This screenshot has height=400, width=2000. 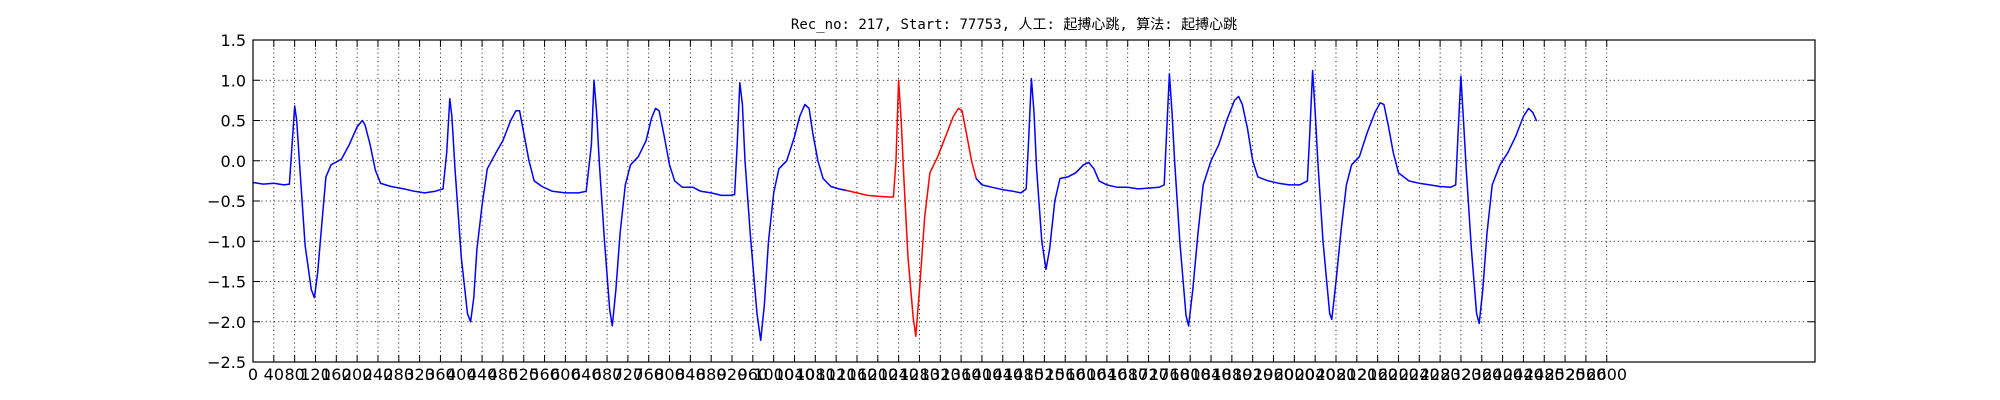 What do you see at coordinates (1419, 374) in the screenshot?
I see `x-tick-label: 2240` at bounding box center [1419, 374].